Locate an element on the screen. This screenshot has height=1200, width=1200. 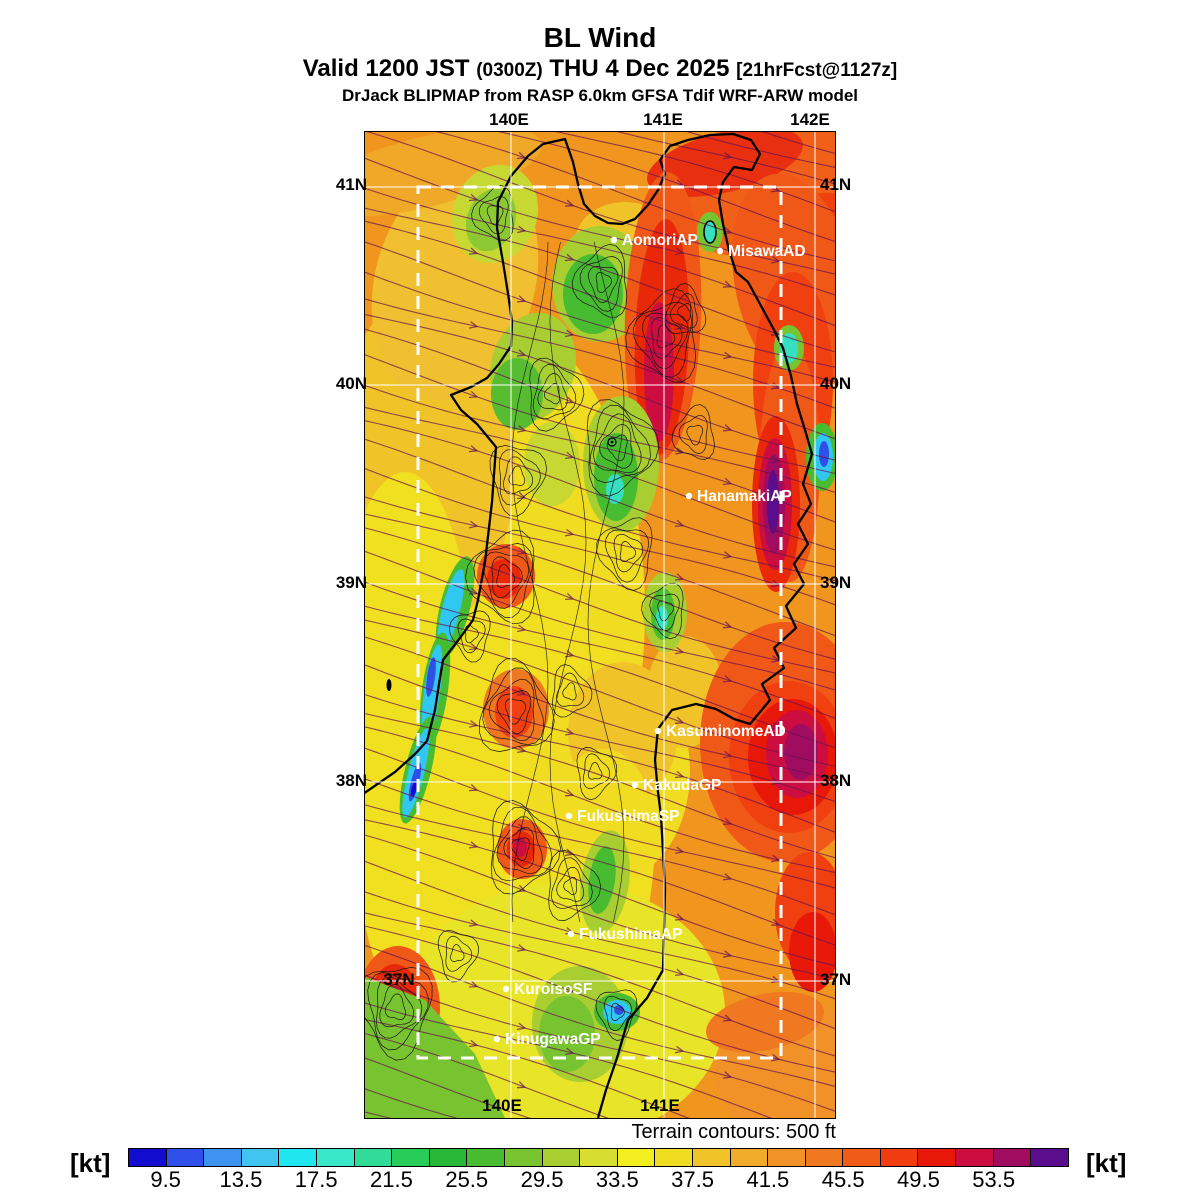
station-marker: KasuminomeAD is located at coordinates (720, 731).